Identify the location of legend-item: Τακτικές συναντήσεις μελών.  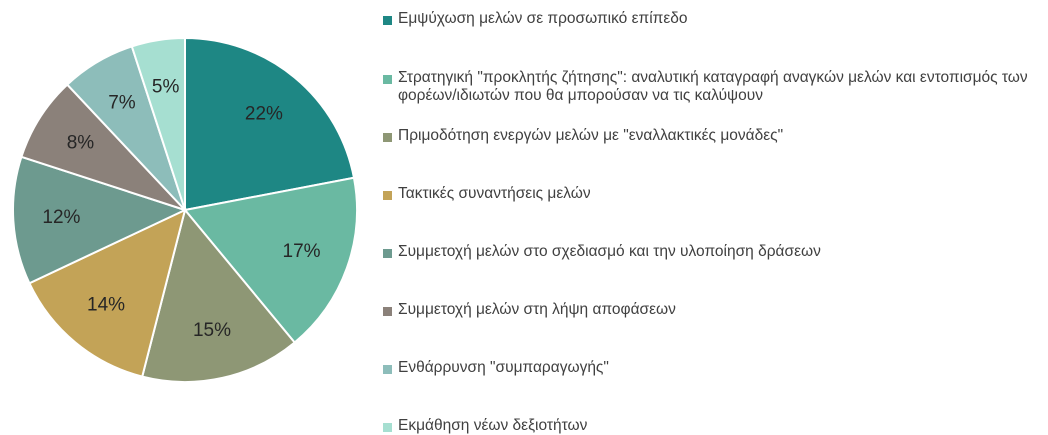
(715, 194).